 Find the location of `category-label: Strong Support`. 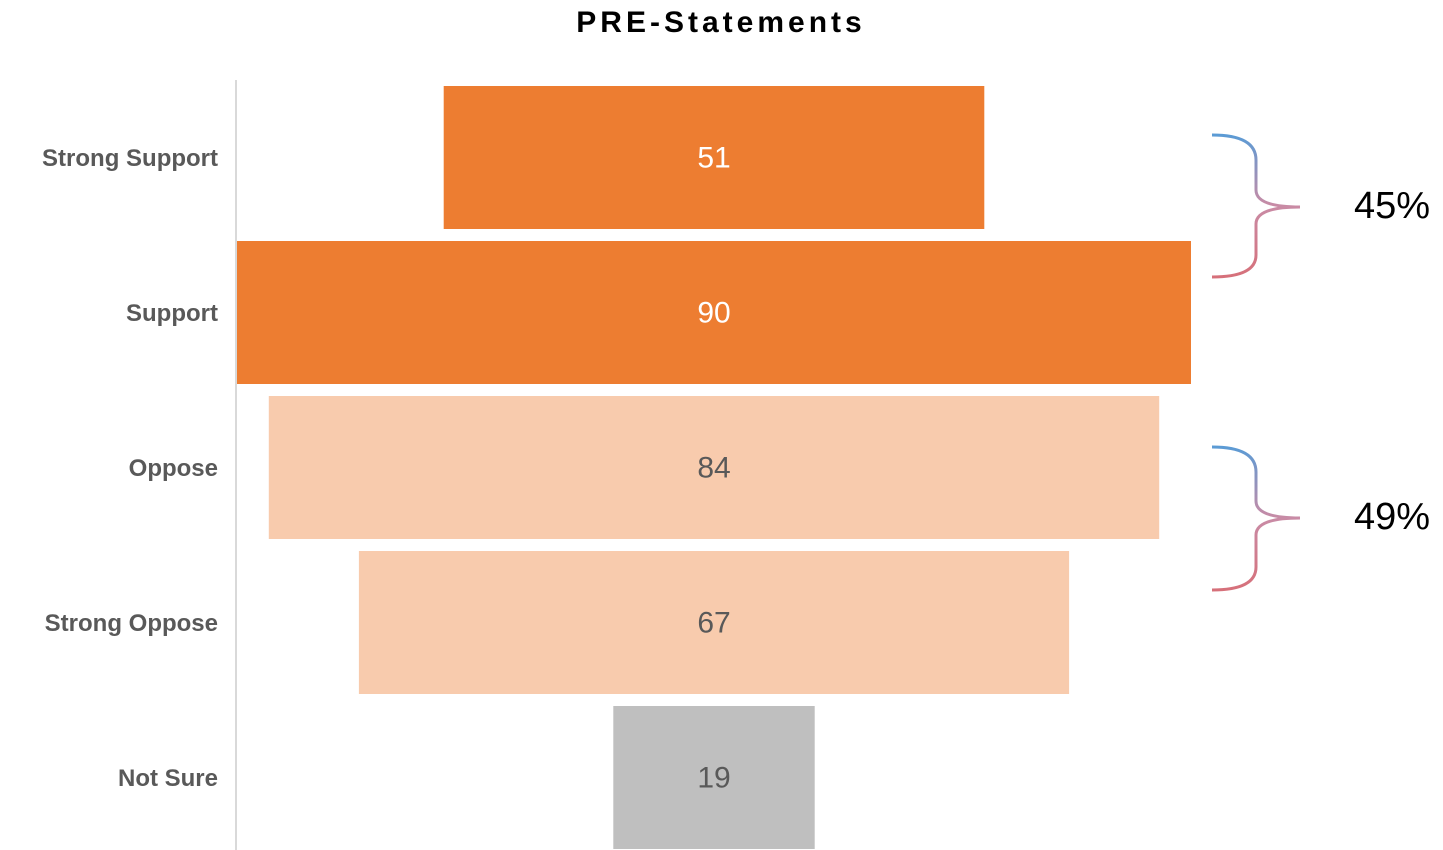

category-label: Strong Support is located at coordinates (130, 158).